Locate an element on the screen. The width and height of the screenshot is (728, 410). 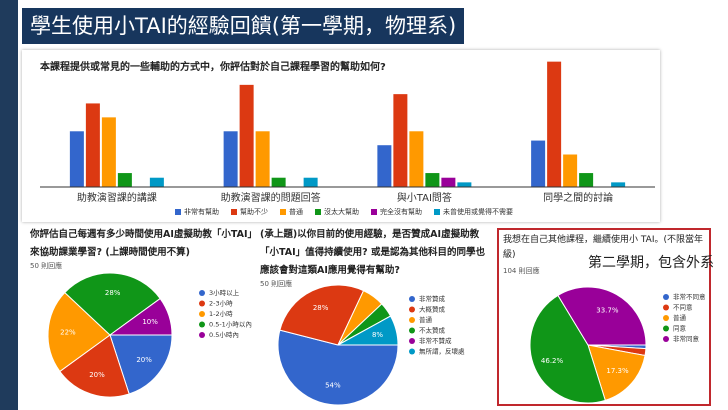
legend-label: 0.5-1小時以內 is located at coordinates (230, 324).